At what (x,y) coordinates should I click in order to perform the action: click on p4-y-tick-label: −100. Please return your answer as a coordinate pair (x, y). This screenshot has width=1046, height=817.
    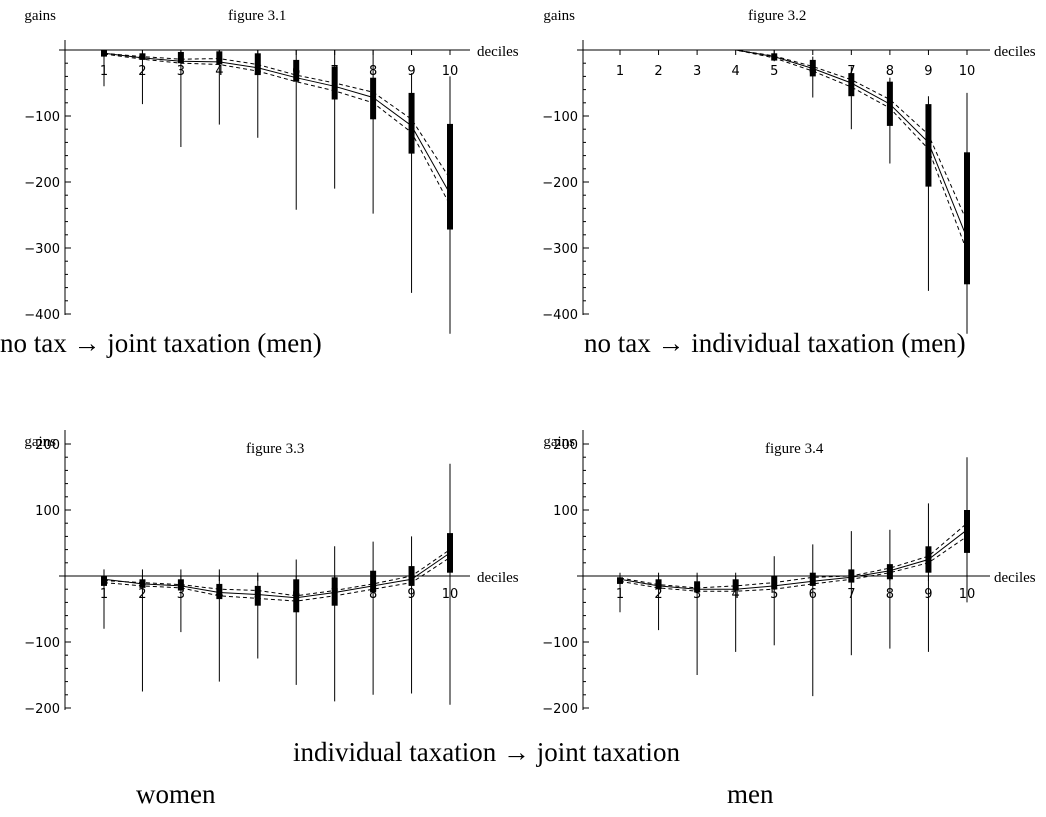
    Looking at the image, I should click on (560, 643).